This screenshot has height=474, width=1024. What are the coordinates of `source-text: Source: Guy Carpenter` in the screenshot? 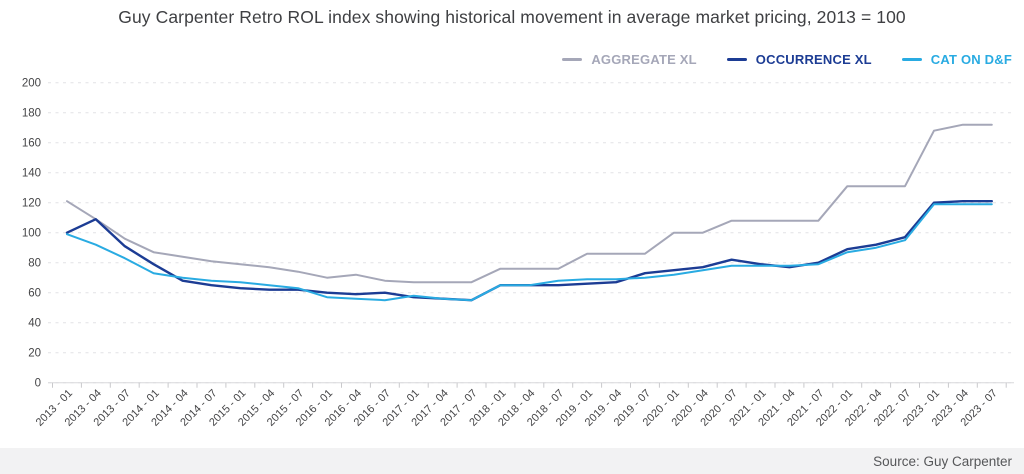 It's located at (942, 461).